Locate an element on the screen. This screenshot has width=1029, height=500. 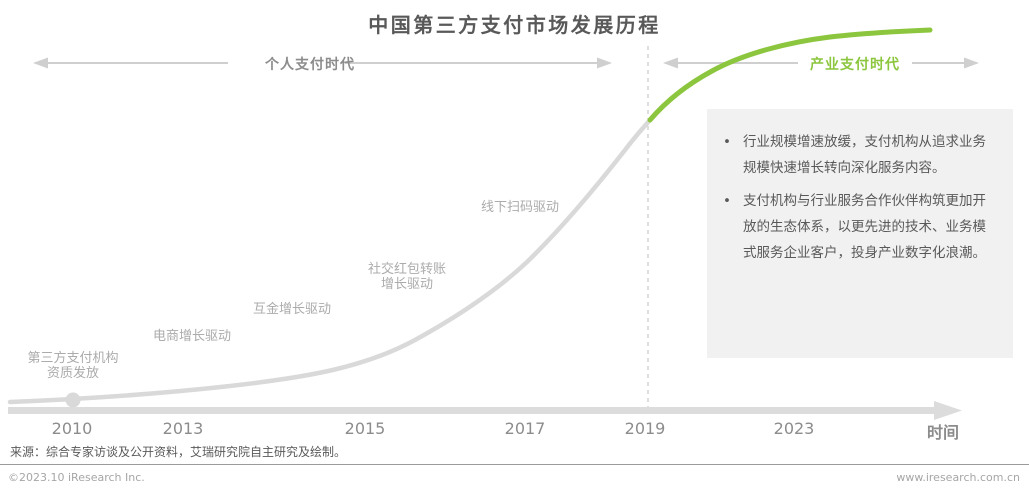
axis-tick-2017: 2017 is located at coordinates (525, 428).